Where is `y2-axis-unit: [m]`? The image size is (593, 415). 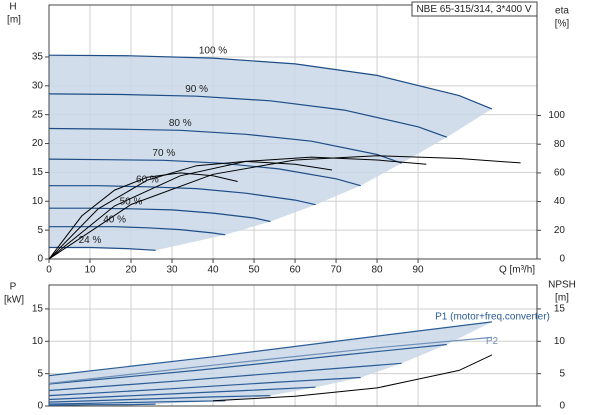 y2-axis-unit: [m] is located at coordinates (562, 298).